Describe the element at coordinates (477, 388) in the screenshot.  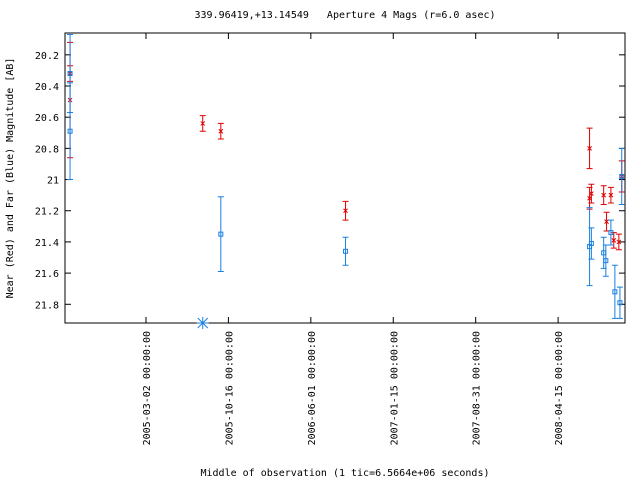
I see `x-tick-label: 2007-08-31 00:00:00` at that location.